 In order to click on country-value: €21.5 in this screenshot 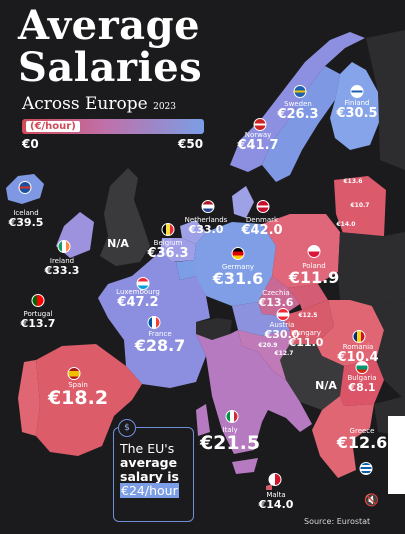, I will do `click(230, 443)`.